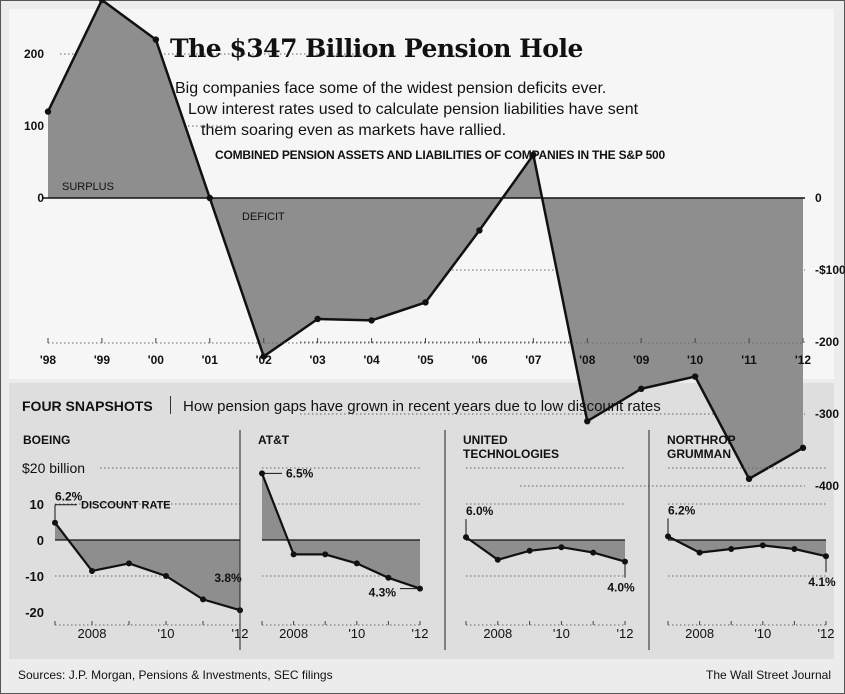 Image resolution: width=845 pixels, height=694 pixels. I want to click on surplus-label: SURPLUS, so click(88, 187).